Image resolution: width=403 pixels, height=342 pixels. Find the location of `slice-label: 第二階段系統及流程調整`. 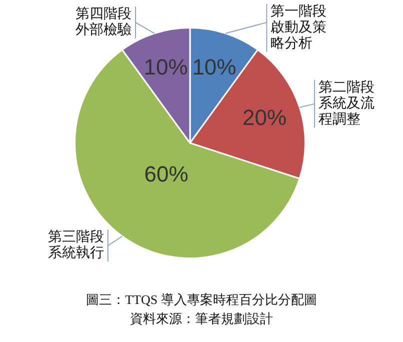

slice-label: 第二階段系統及流程調整 is located at coordinates (346, 103).